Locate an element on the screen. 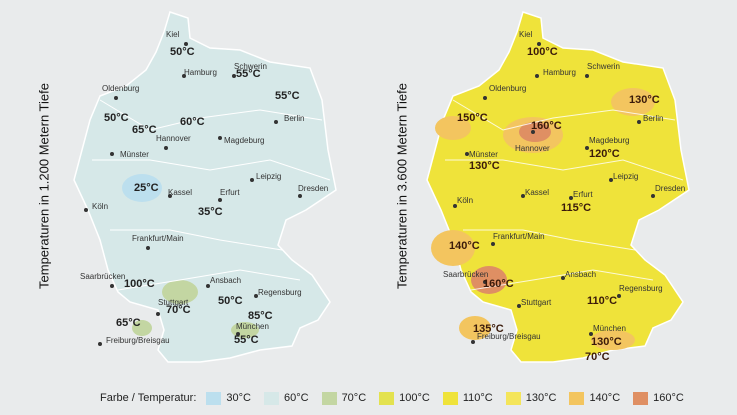  temperature-label: 25°C is located at coordinates (146, 188).